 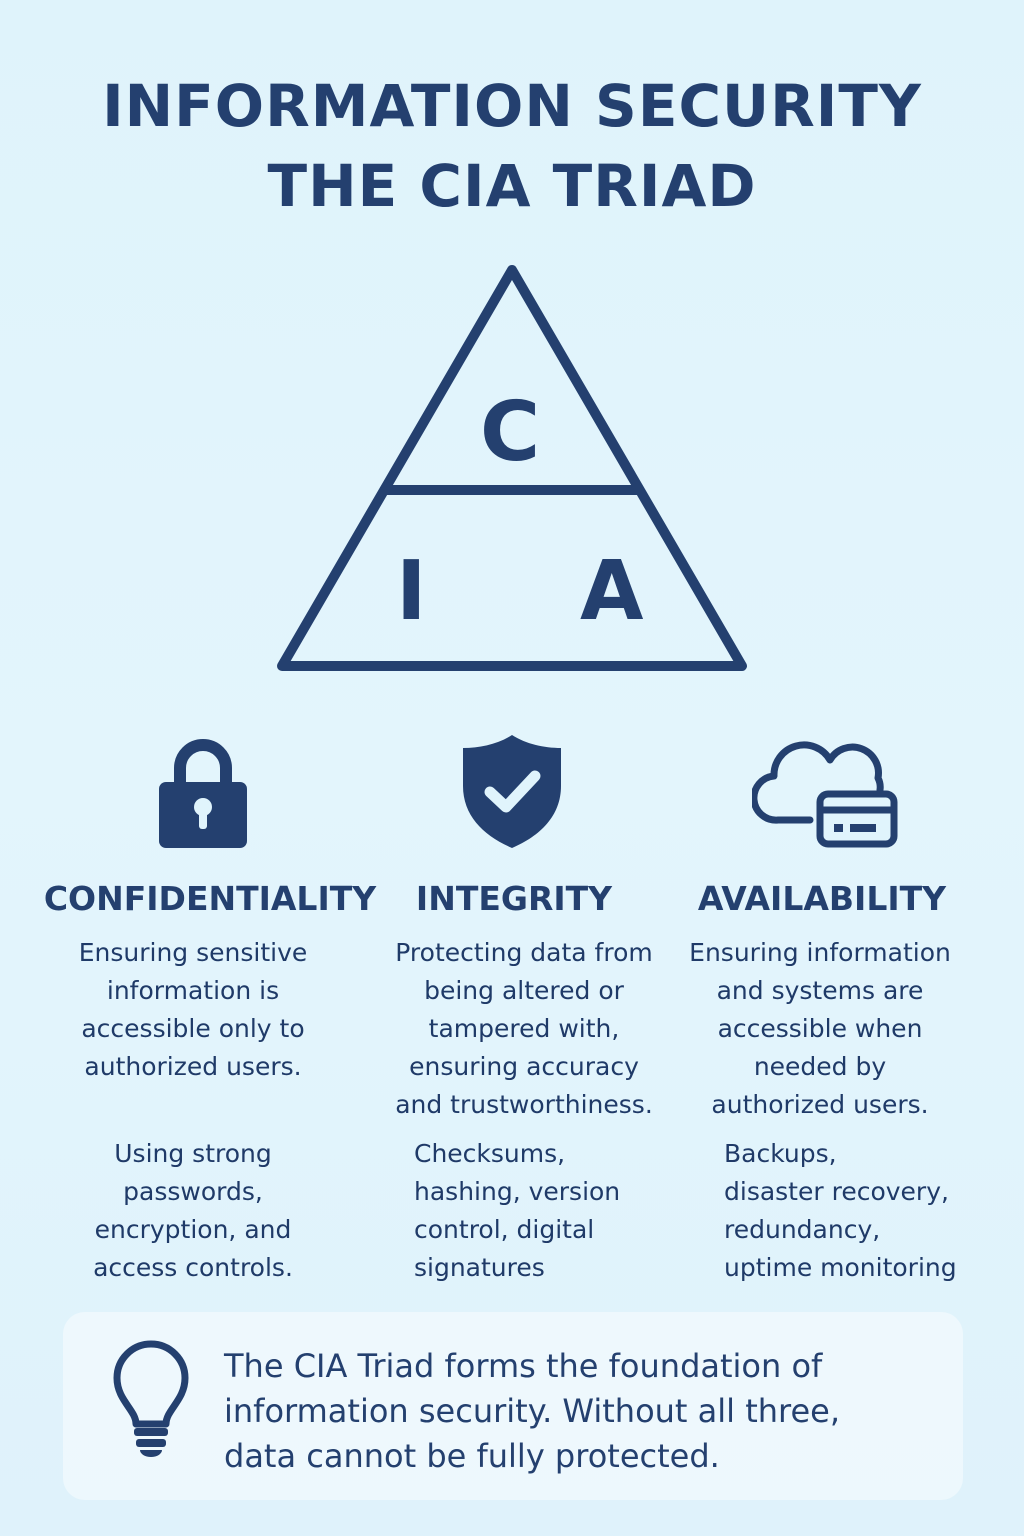 What do you see at coordinates (612, 591) in the screenshot?
I see `triad-letter-a: A` at bounding box center [612, 591].